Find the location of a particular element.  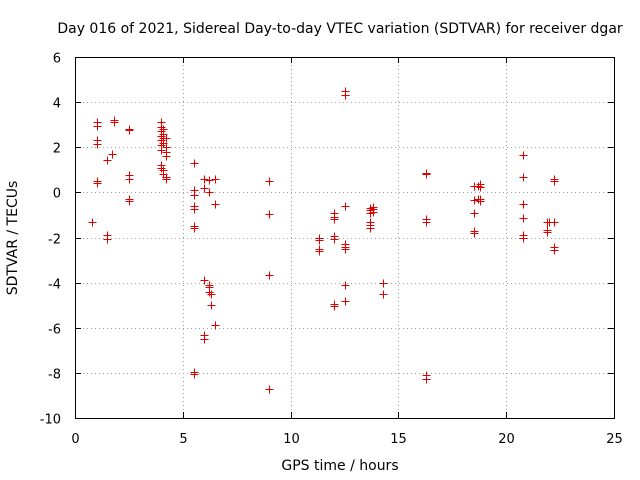

x-tick-label: 20 is located at coordinates (506, 439).